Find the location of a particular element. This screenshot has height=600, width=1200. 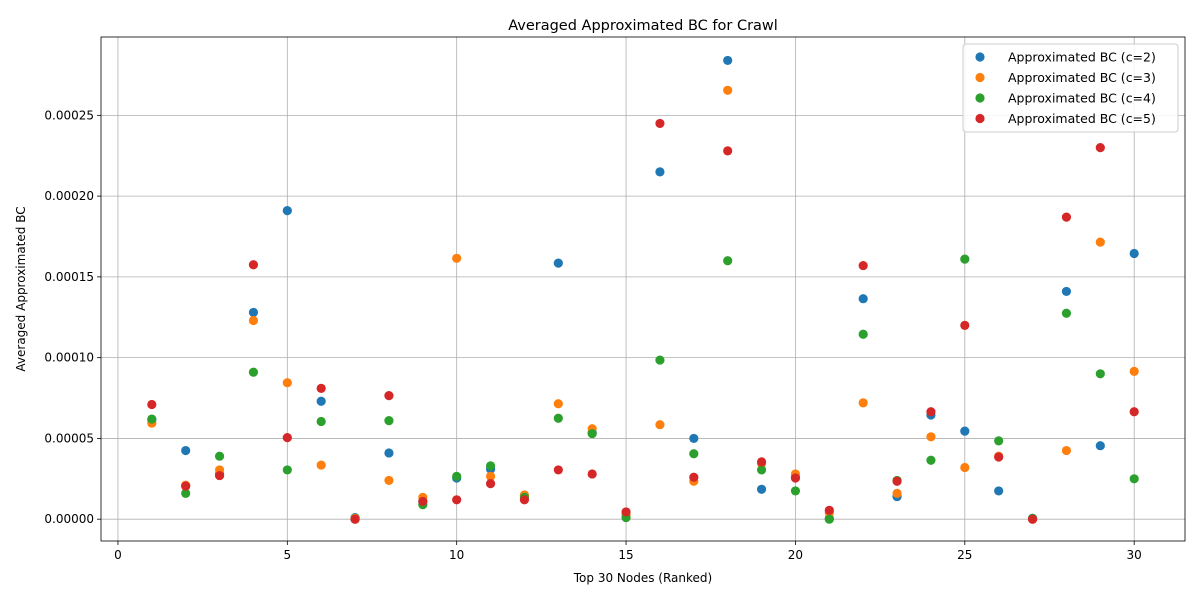

x-tick-label: 30 is located at coordinates (1134, 555).